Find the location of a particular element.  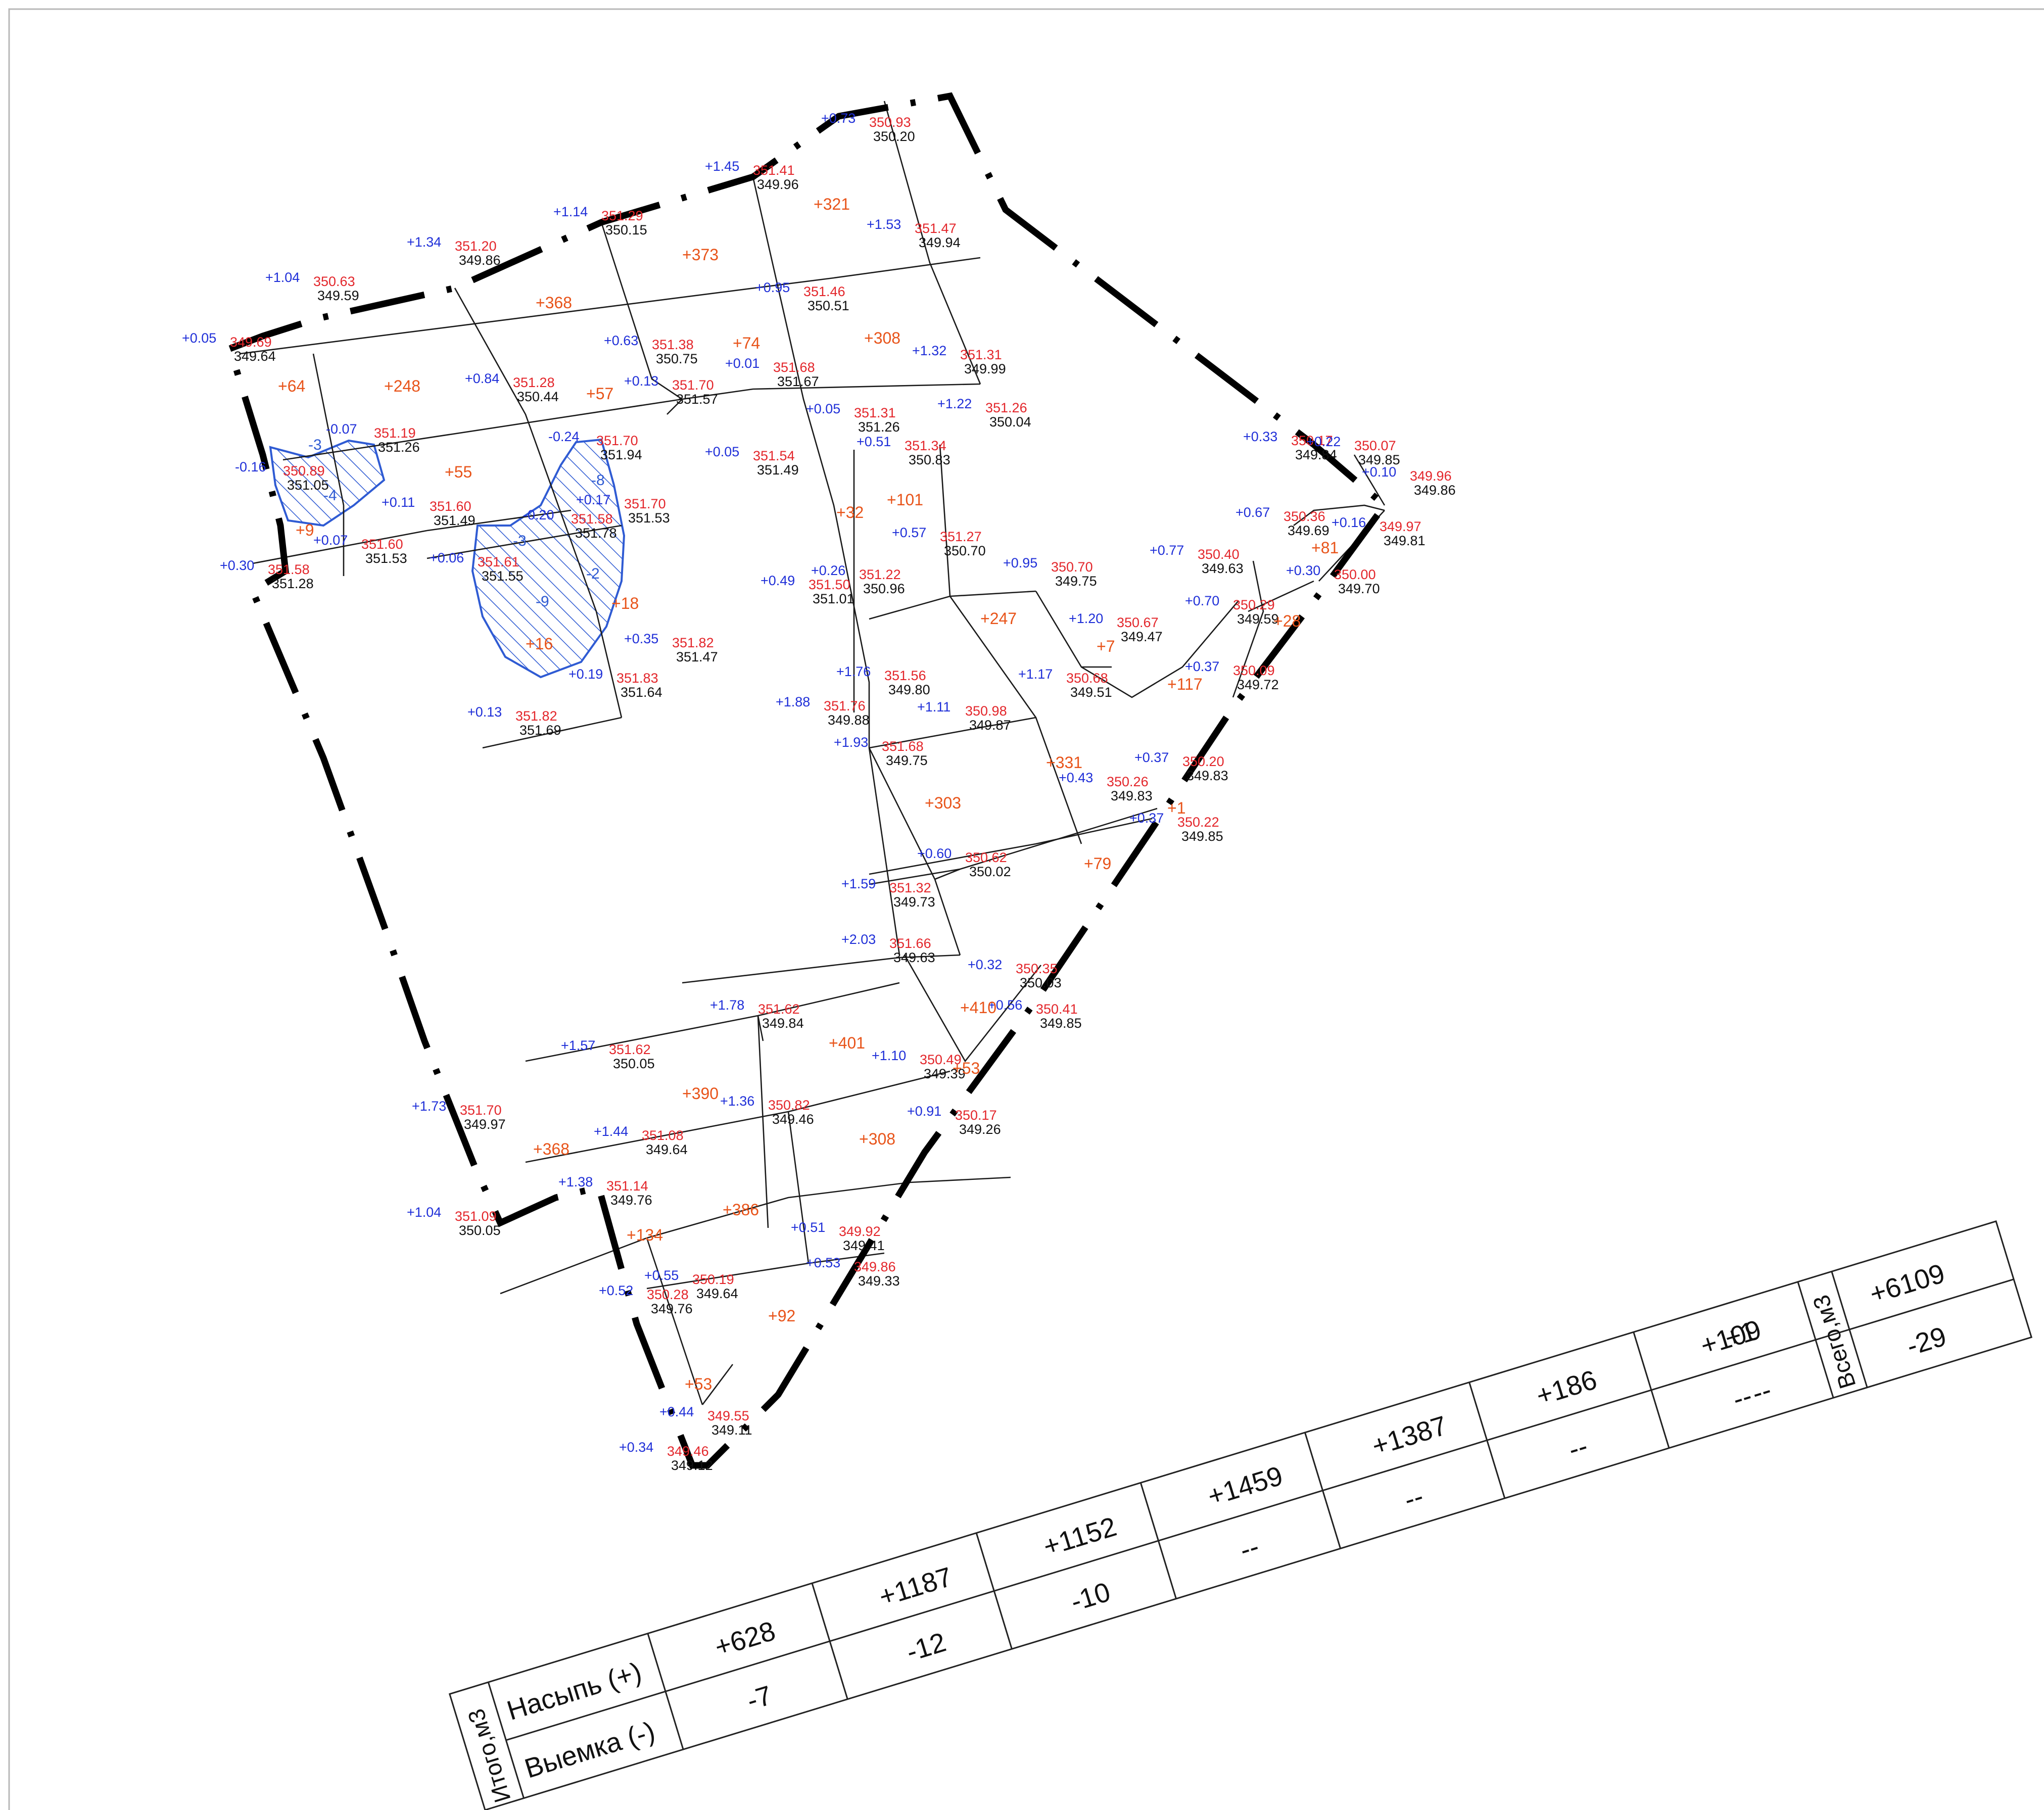

design-elevation: 351.68 is located at coordinates (794, 368).